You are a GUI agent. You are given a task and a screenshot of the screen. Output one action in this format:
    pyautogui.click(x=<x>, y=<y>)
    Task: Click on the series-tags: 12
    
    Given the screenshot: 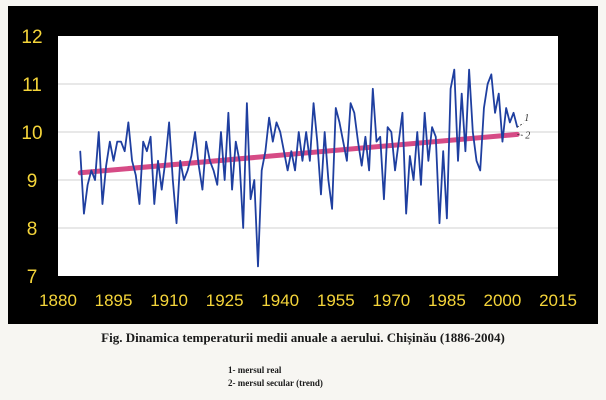 What is the action you would take?
    pyautogui.click(x=523, y=127)
    